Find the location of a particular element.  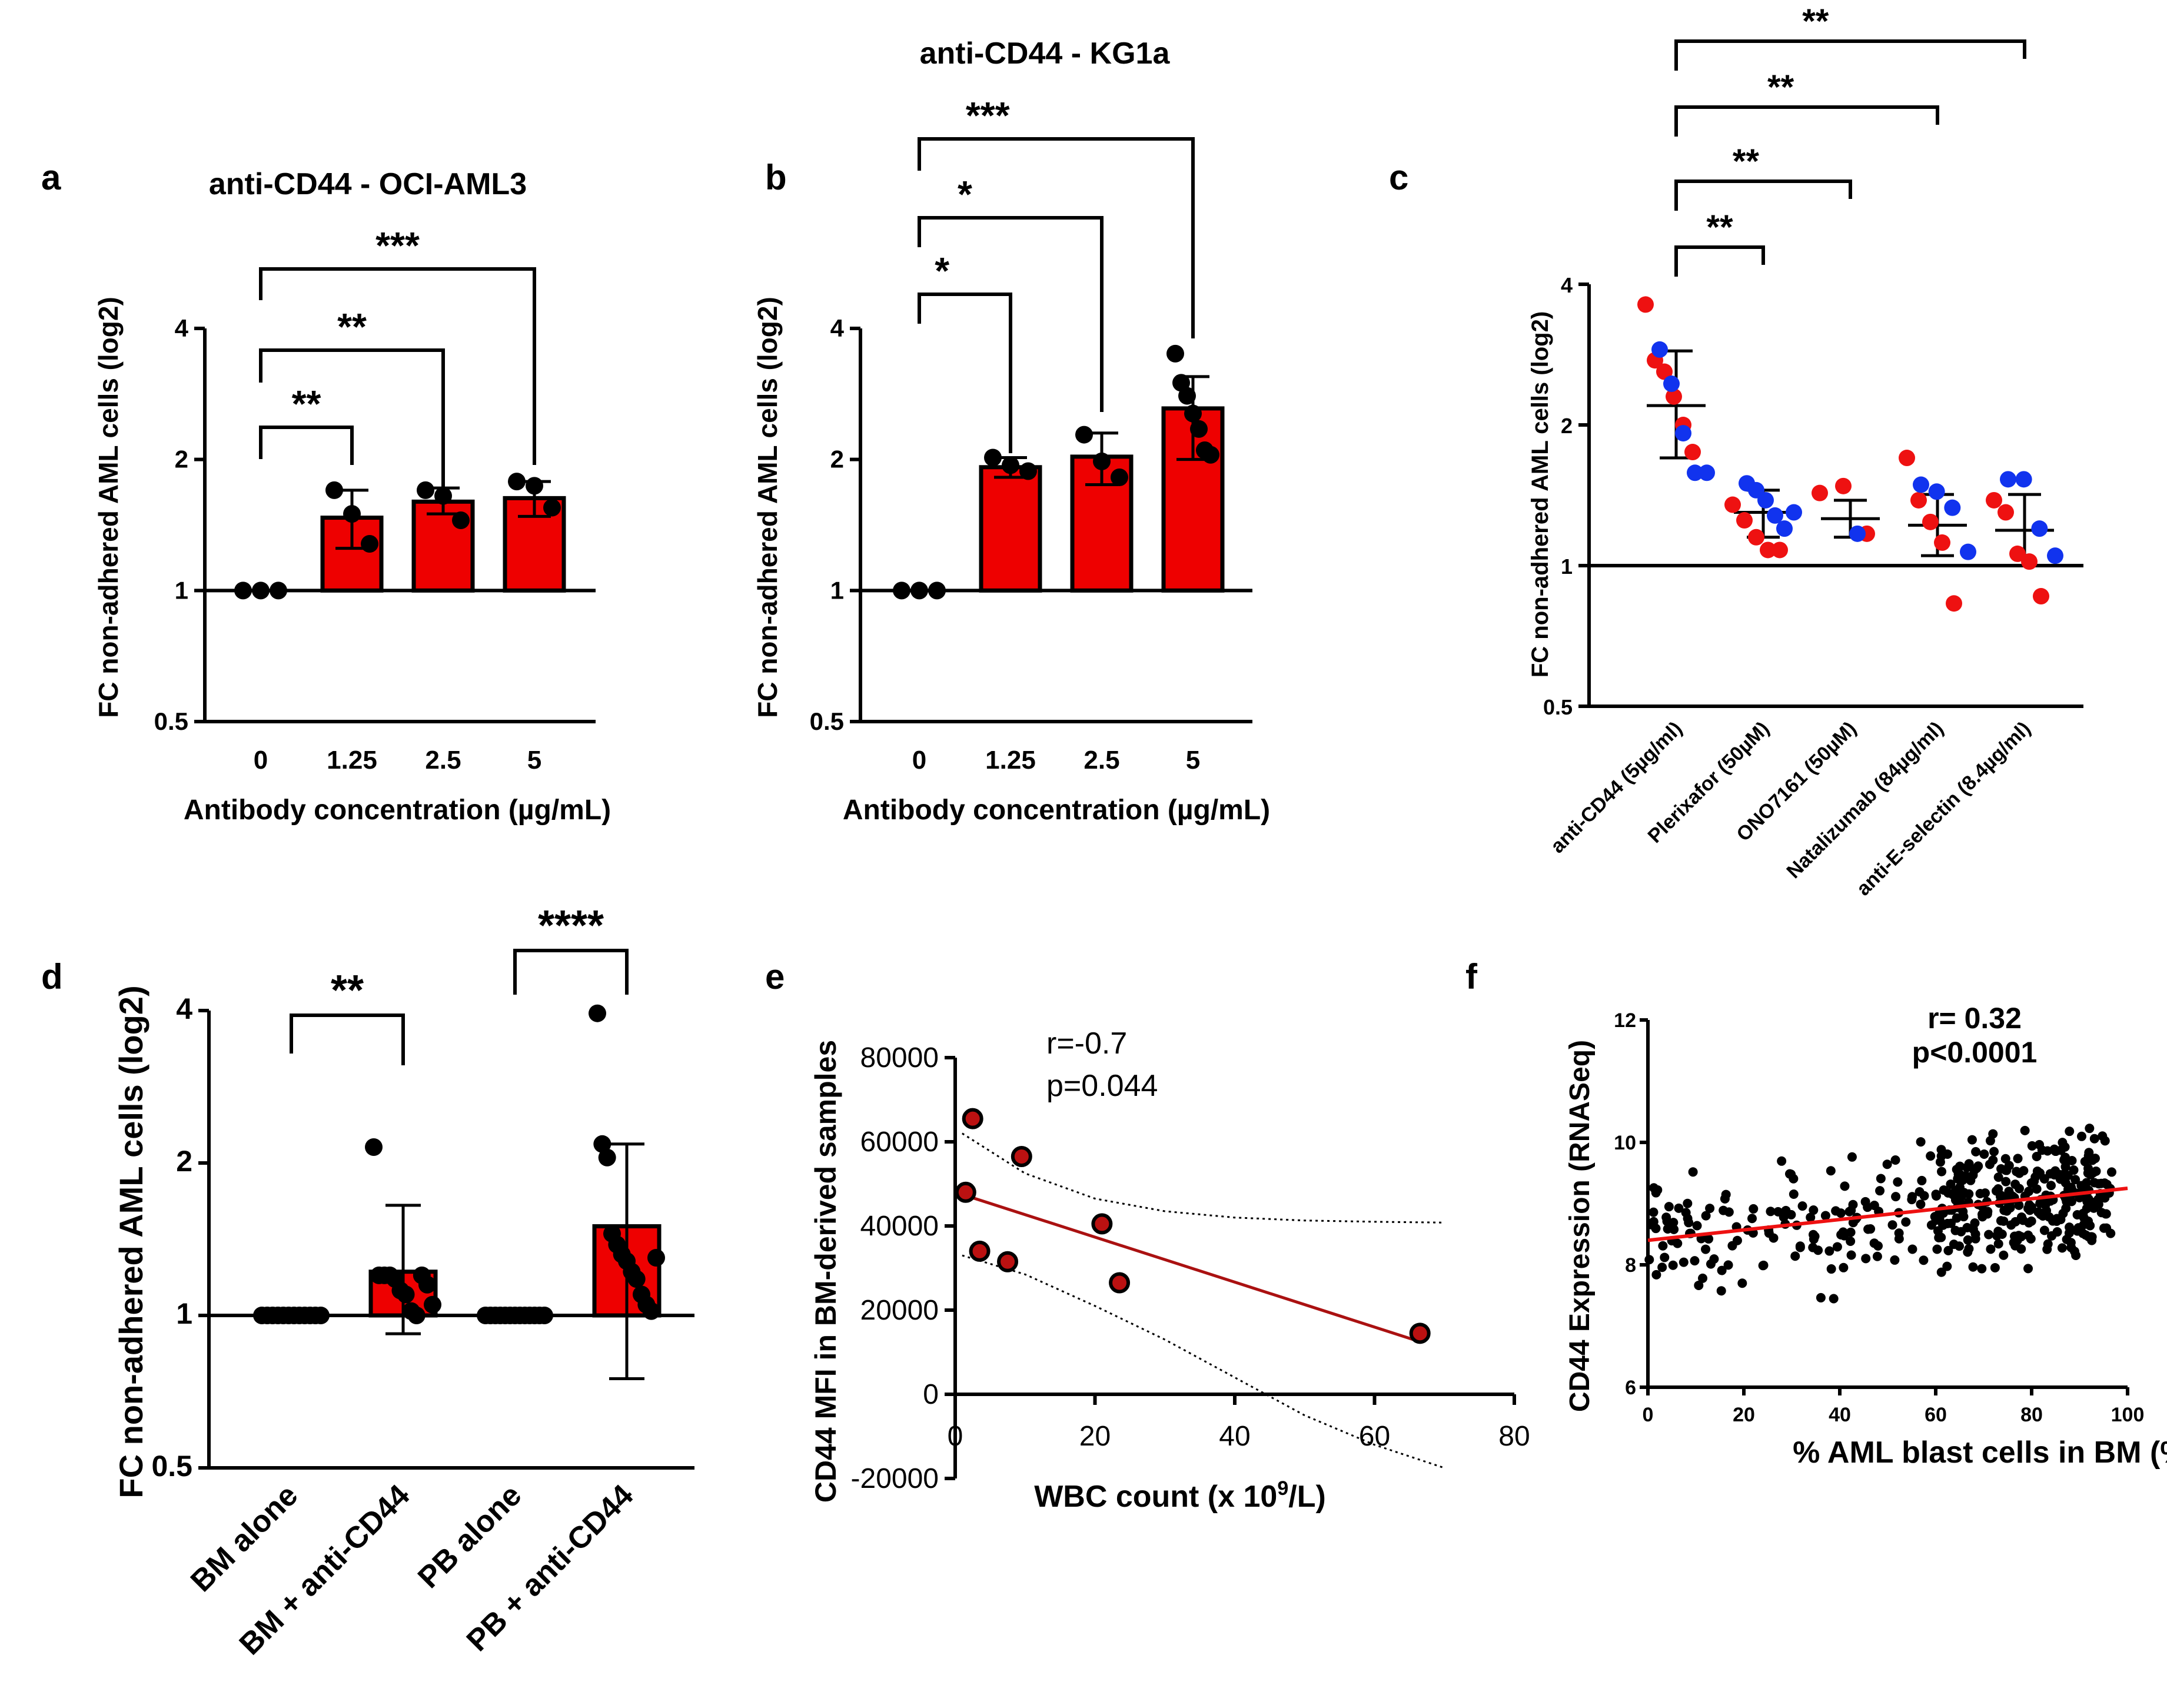

panel-a-title: anti-CD44 - OCI-AML3 is located at coordinates (368, 184).